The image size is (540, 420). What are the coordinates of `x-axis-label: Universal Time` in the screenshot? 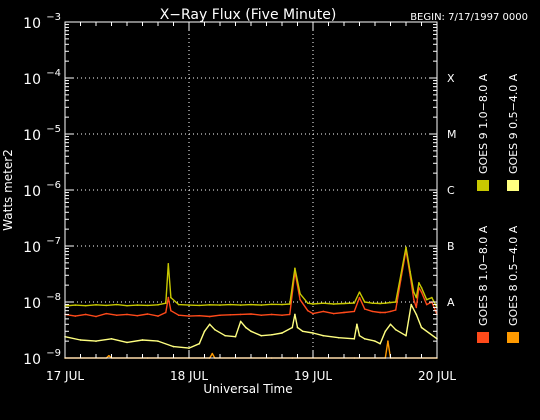 It's located at (247, 389).